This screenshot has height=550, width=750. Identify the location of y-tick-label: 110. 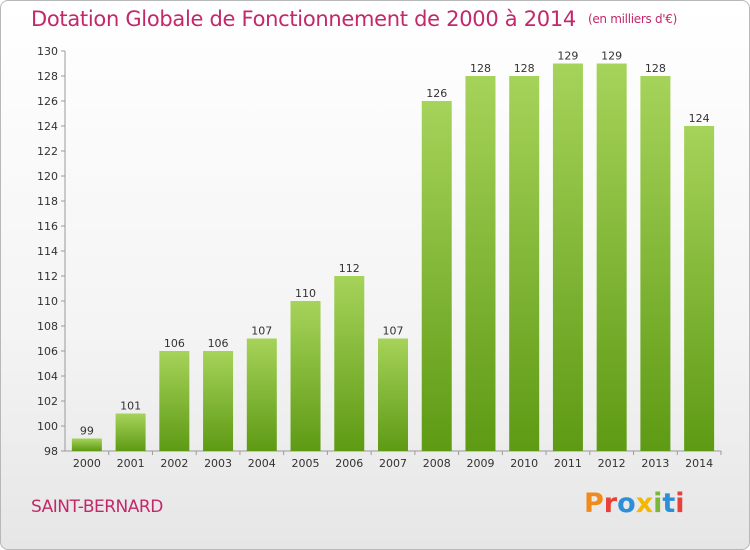
(47, 301).